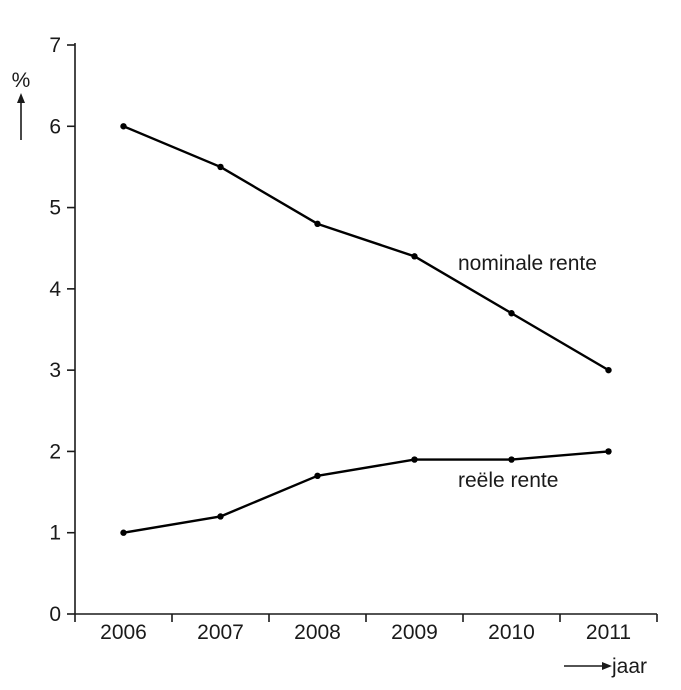  I want to click on x-axis-label: jaar, so click(629, 666).